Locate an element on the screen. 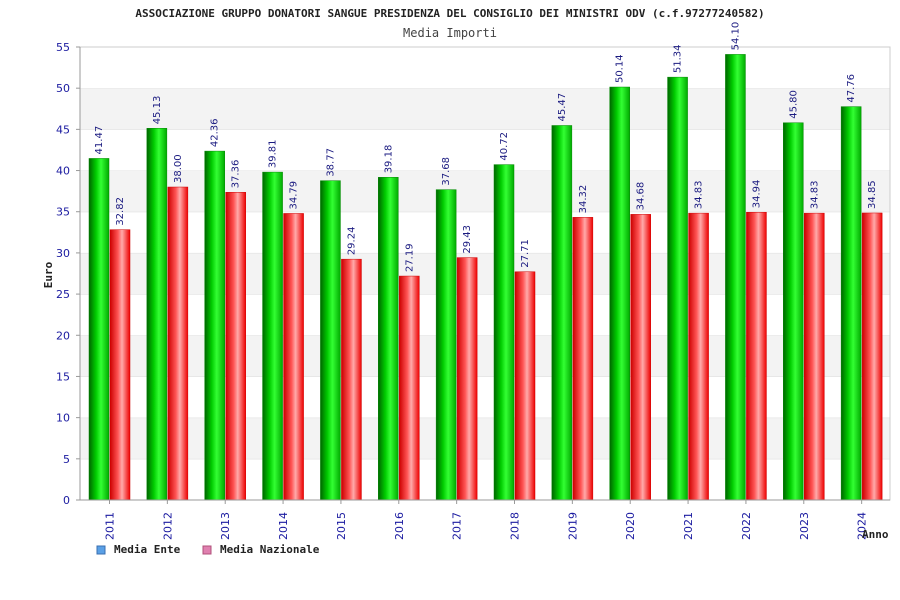 This screenshot has width=900, height=600. bar-media-nazionale-2013 is located at coordinates (235, 346).